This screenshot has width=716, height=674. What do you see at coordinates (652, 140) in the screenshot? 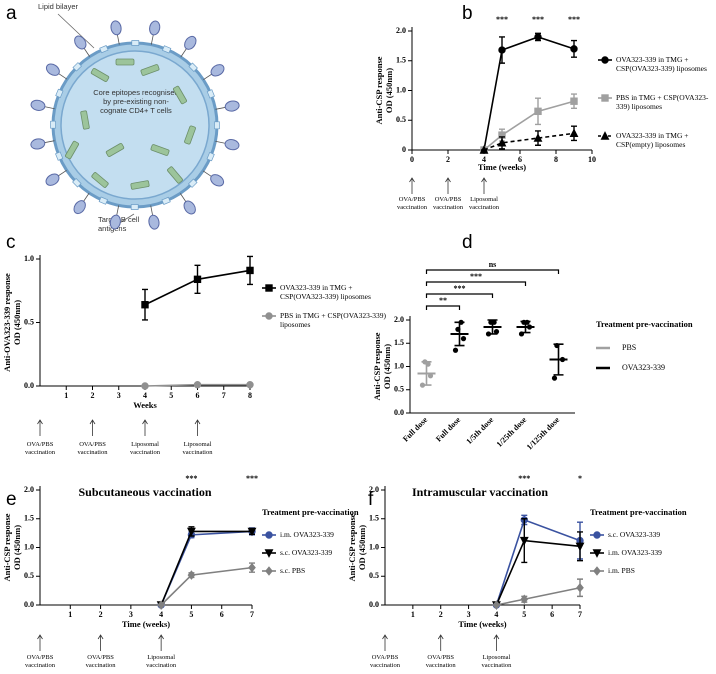
I see `label-box: OVA323-339 in TMG + CSP(empty) liposomes` at bounding box center [652, 140].